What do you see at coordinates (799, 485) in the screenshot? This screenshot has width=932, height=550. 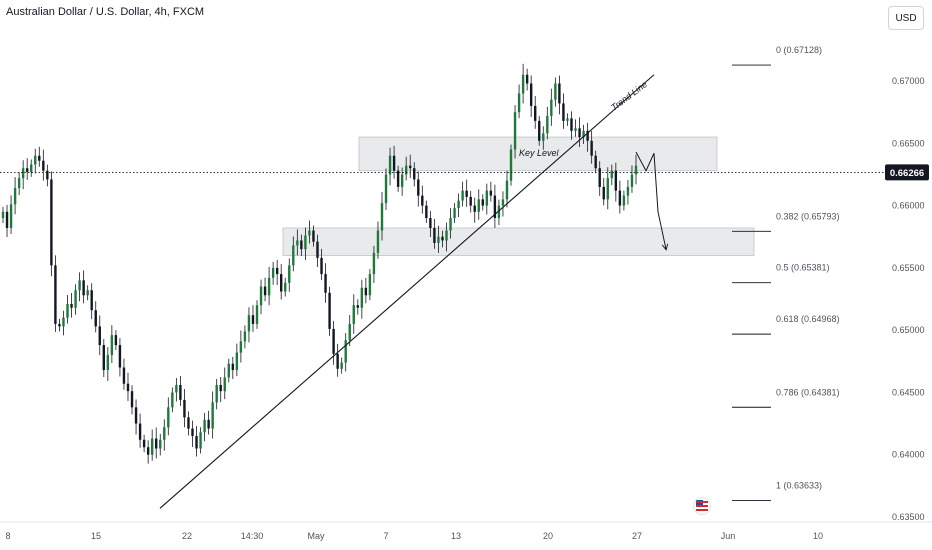 I see `fib-level-label: 1 (0.63633)` at bounding box center [799, 485].